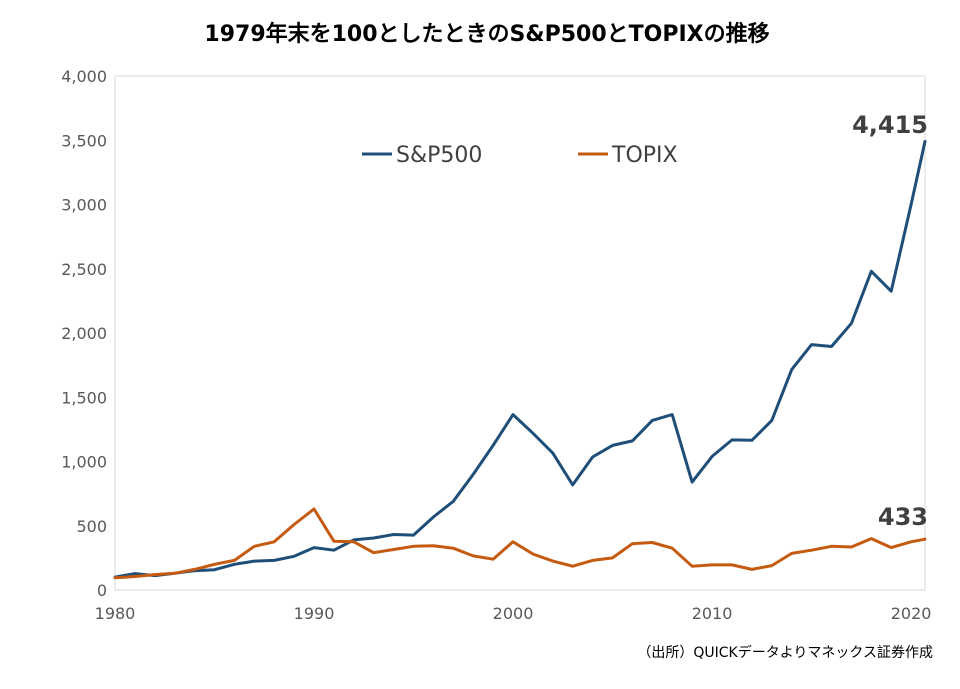 Image resolution: width=960 pixels, height=689 pixels. I want to click on annotations: 4,415 433, so click(890, 321).